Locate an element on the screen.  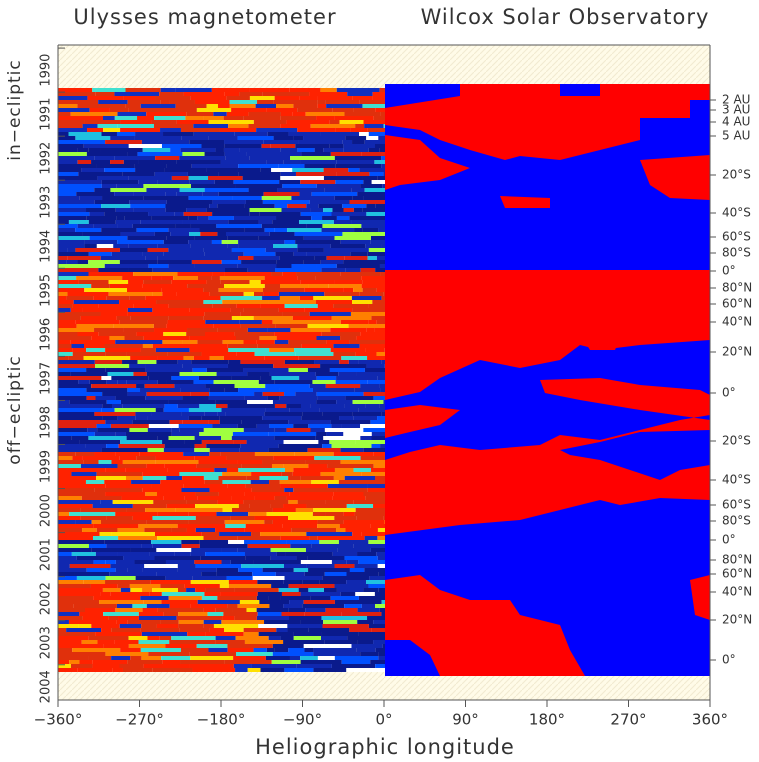
y-tick-label: 1996 is located at coordinates (46, 334).